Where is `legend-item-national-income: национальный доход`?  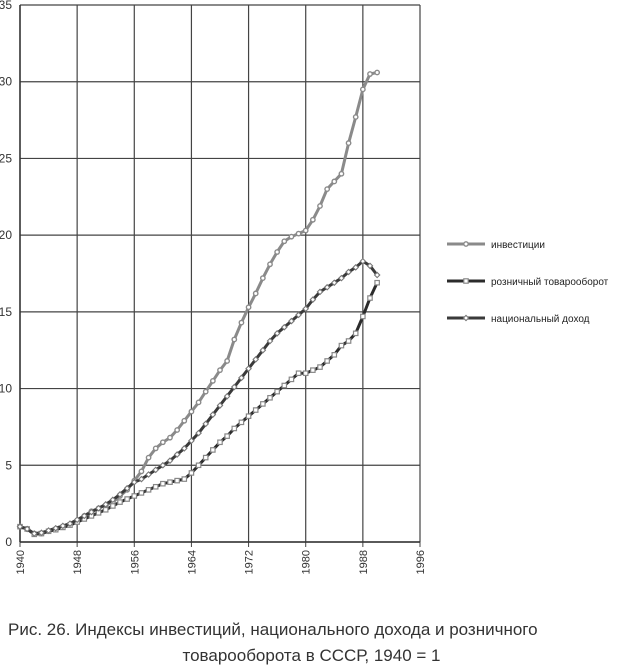 legend-item-national-income: национальный доход is located at coordinates (518, 319).